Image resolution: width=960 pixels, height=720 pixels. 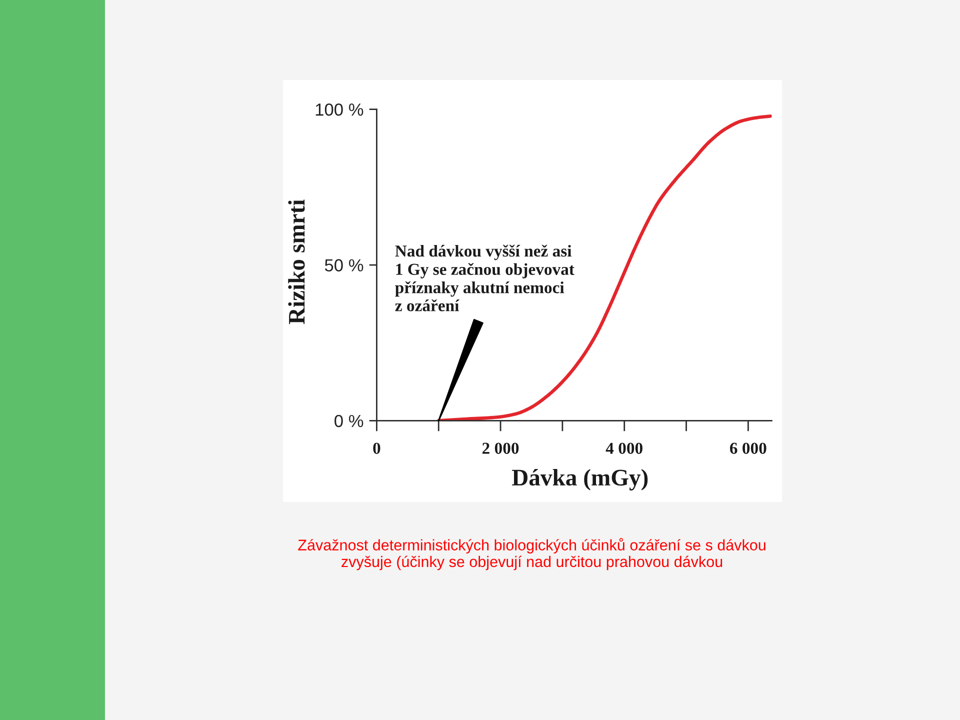 What do you see at coordinates (340, 109) in the screenshot?
I see `y-tick-label: 100 %` at bounding box center [340, 109].